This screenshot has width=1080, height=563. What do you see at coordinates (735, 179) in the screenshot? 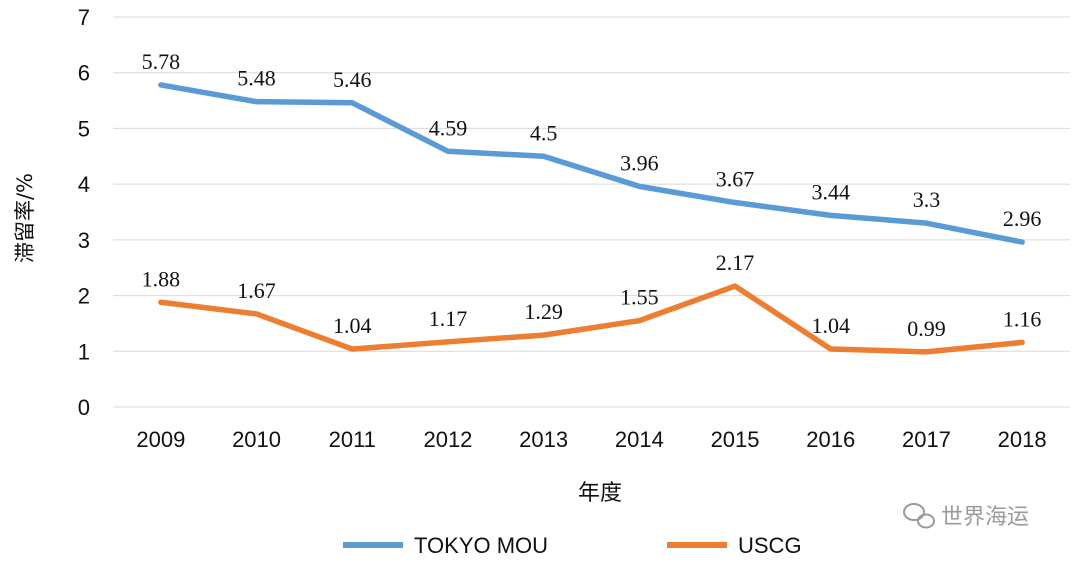
I see `data-label-tokyo-mou: 3.67` at bounding box center [735, 179].